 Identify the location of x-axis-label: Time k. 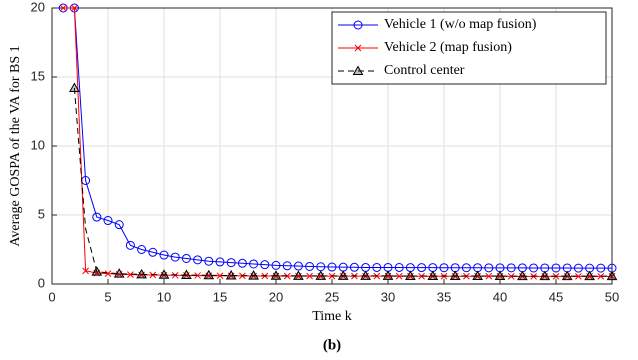
(332, 316).